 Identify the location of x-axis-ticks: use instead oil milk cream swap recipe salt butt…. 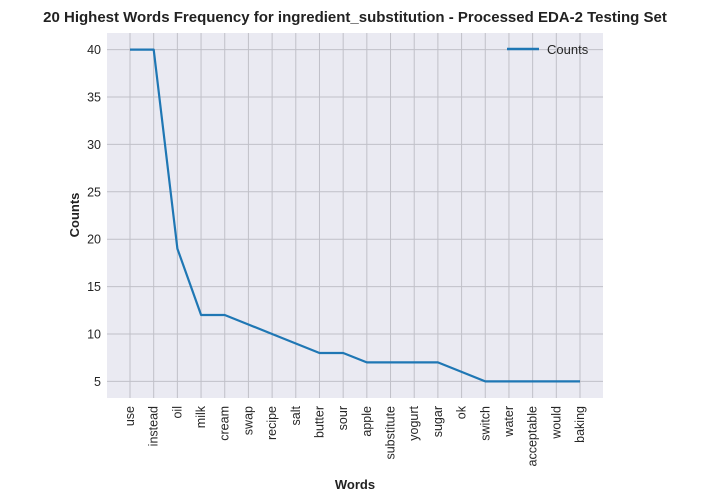
(355, 435).